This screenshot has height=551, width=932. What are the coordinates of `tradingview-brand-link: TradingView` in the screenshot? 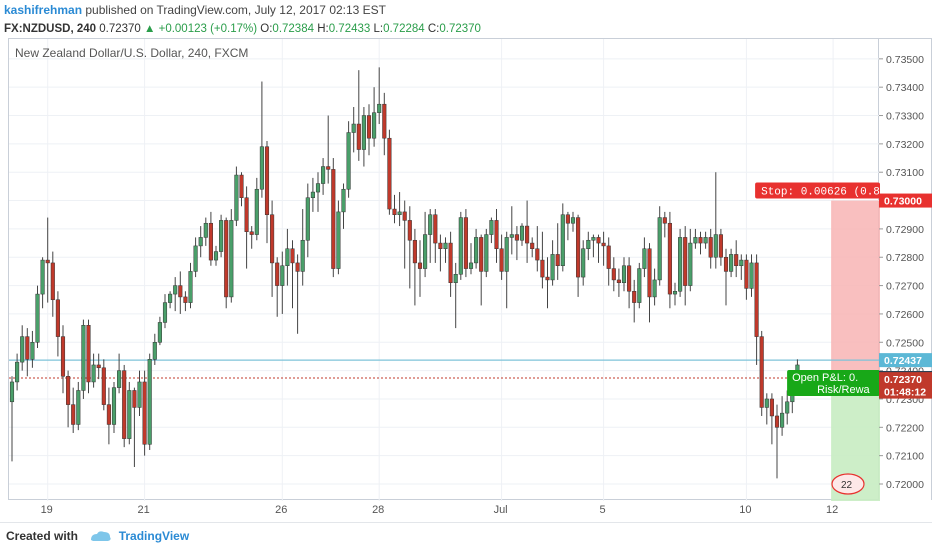 It's located at (154, 536).